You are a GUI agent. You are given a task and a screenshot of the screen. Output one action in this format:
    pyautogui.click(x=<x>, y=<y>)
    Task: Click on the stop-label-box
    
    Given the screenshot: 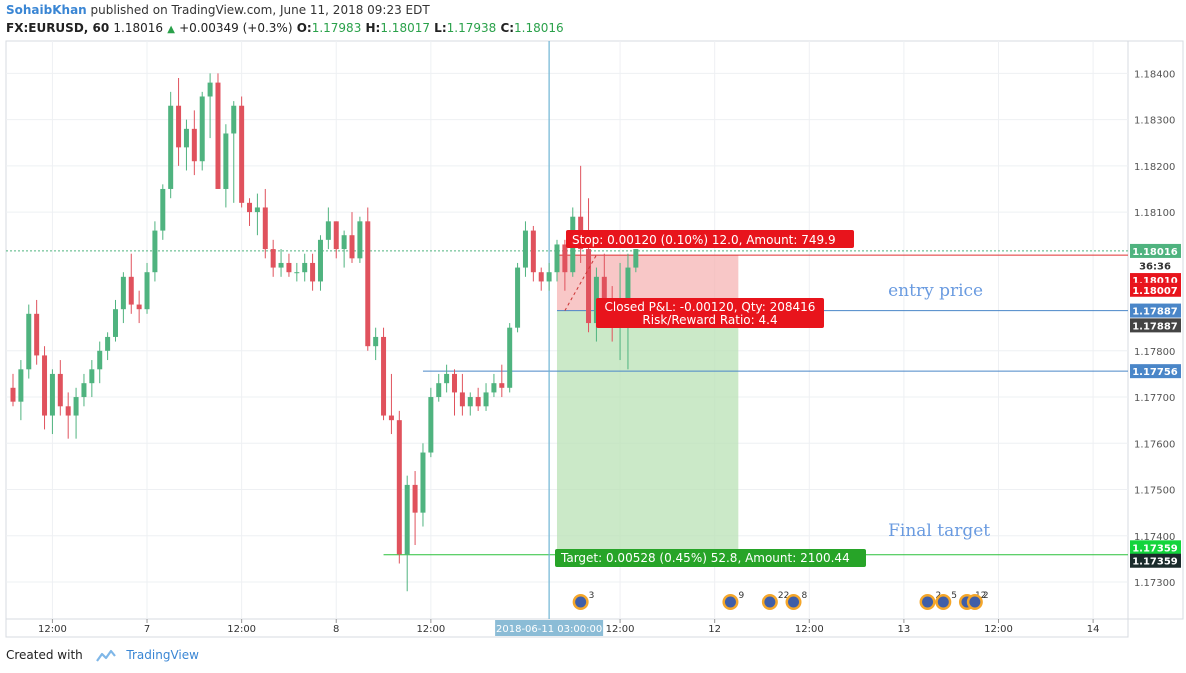 What is the action you would take?
    pyautogui.click(x=710, y=239)
    